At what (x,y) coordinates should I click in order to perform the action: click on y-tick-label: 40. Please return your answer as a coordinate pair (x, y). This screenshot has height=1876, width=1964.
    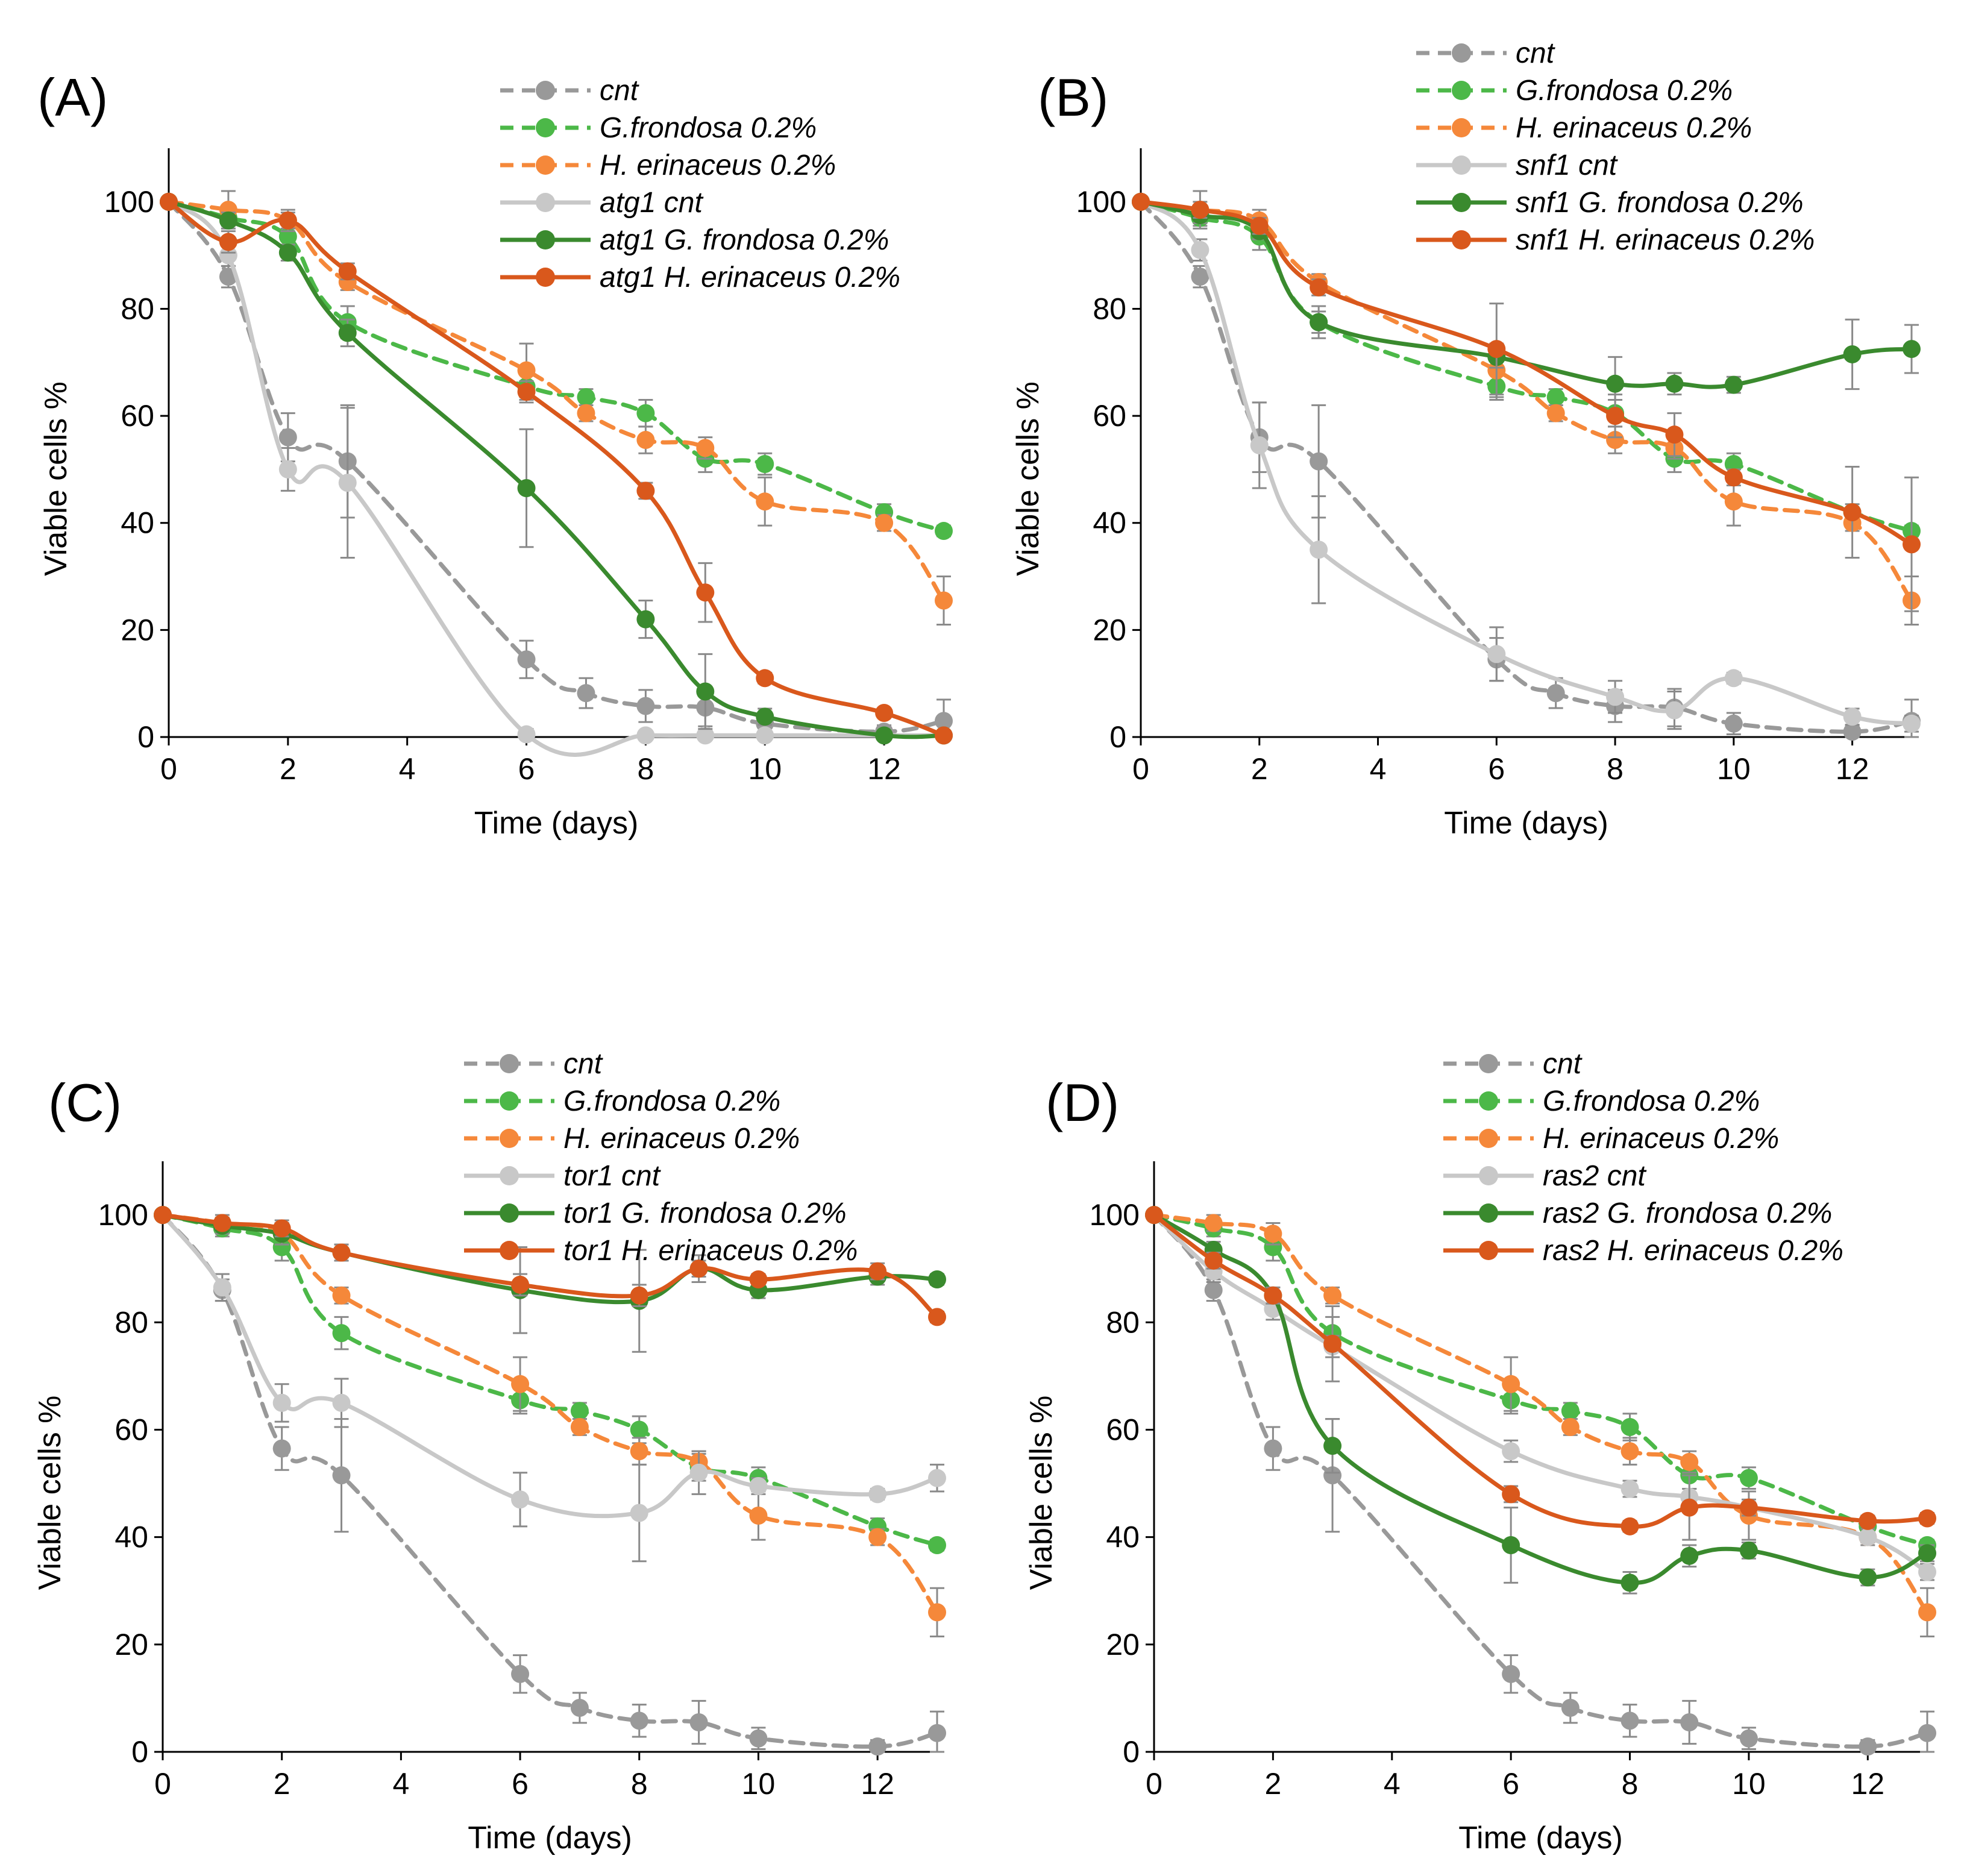
    Looking at the image, I should click on (131, 1537).